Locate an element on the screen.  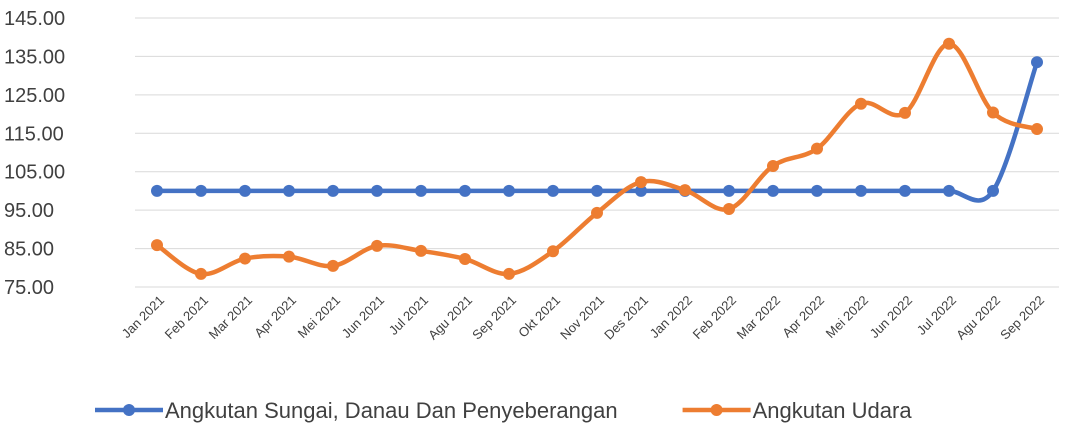
y-tick-label: 95.00 is located at coordinates (29, 211).